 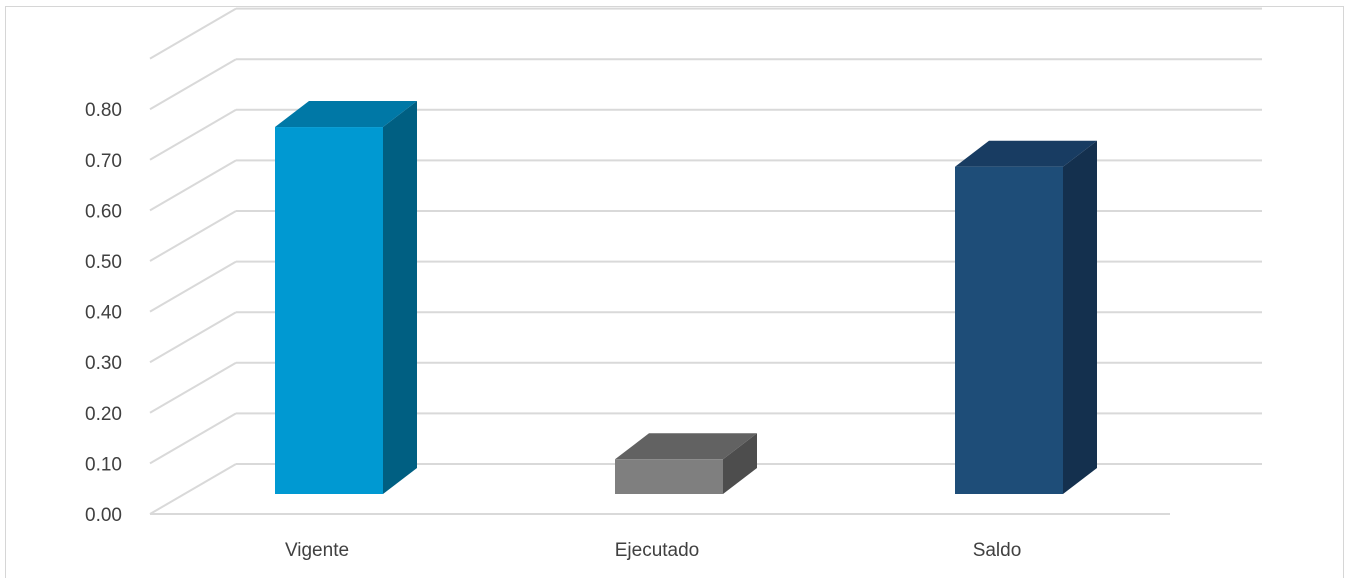 I want to click on x-tick-label: Saldo, so click(x=997, y=550).